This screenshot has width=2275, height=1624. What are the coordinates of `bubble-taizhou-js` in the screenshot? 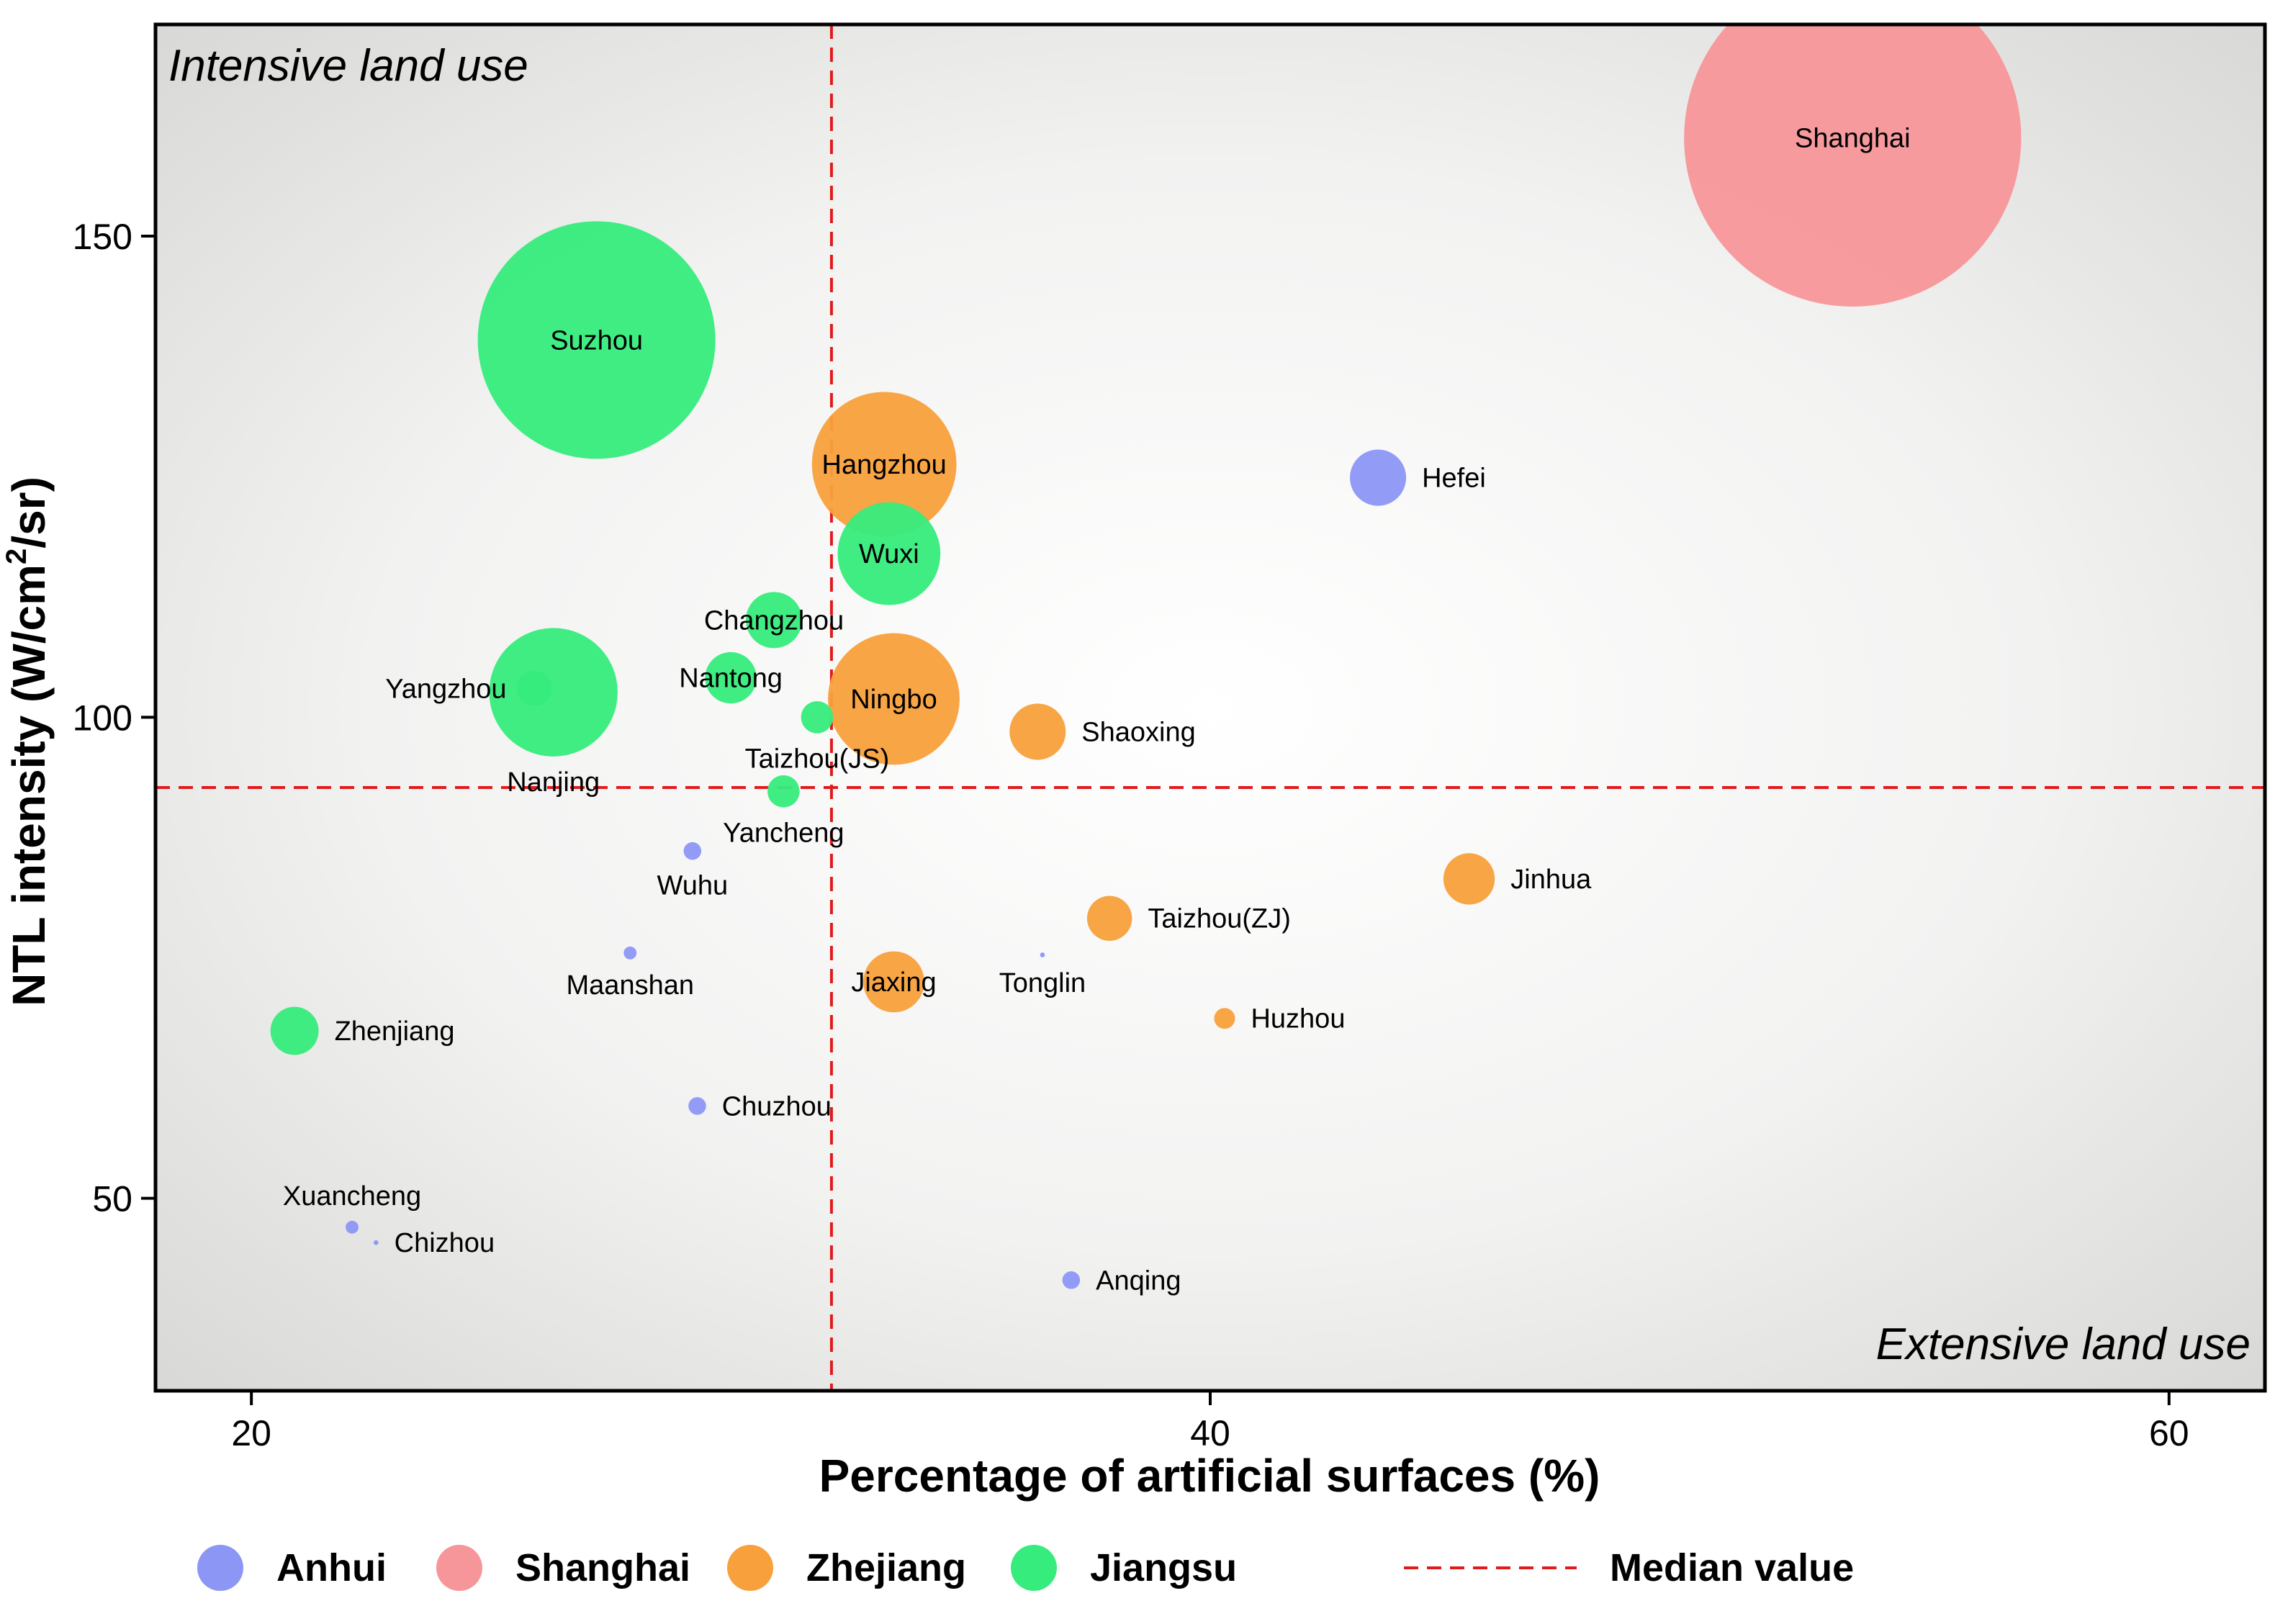 It's located at (817, 717).